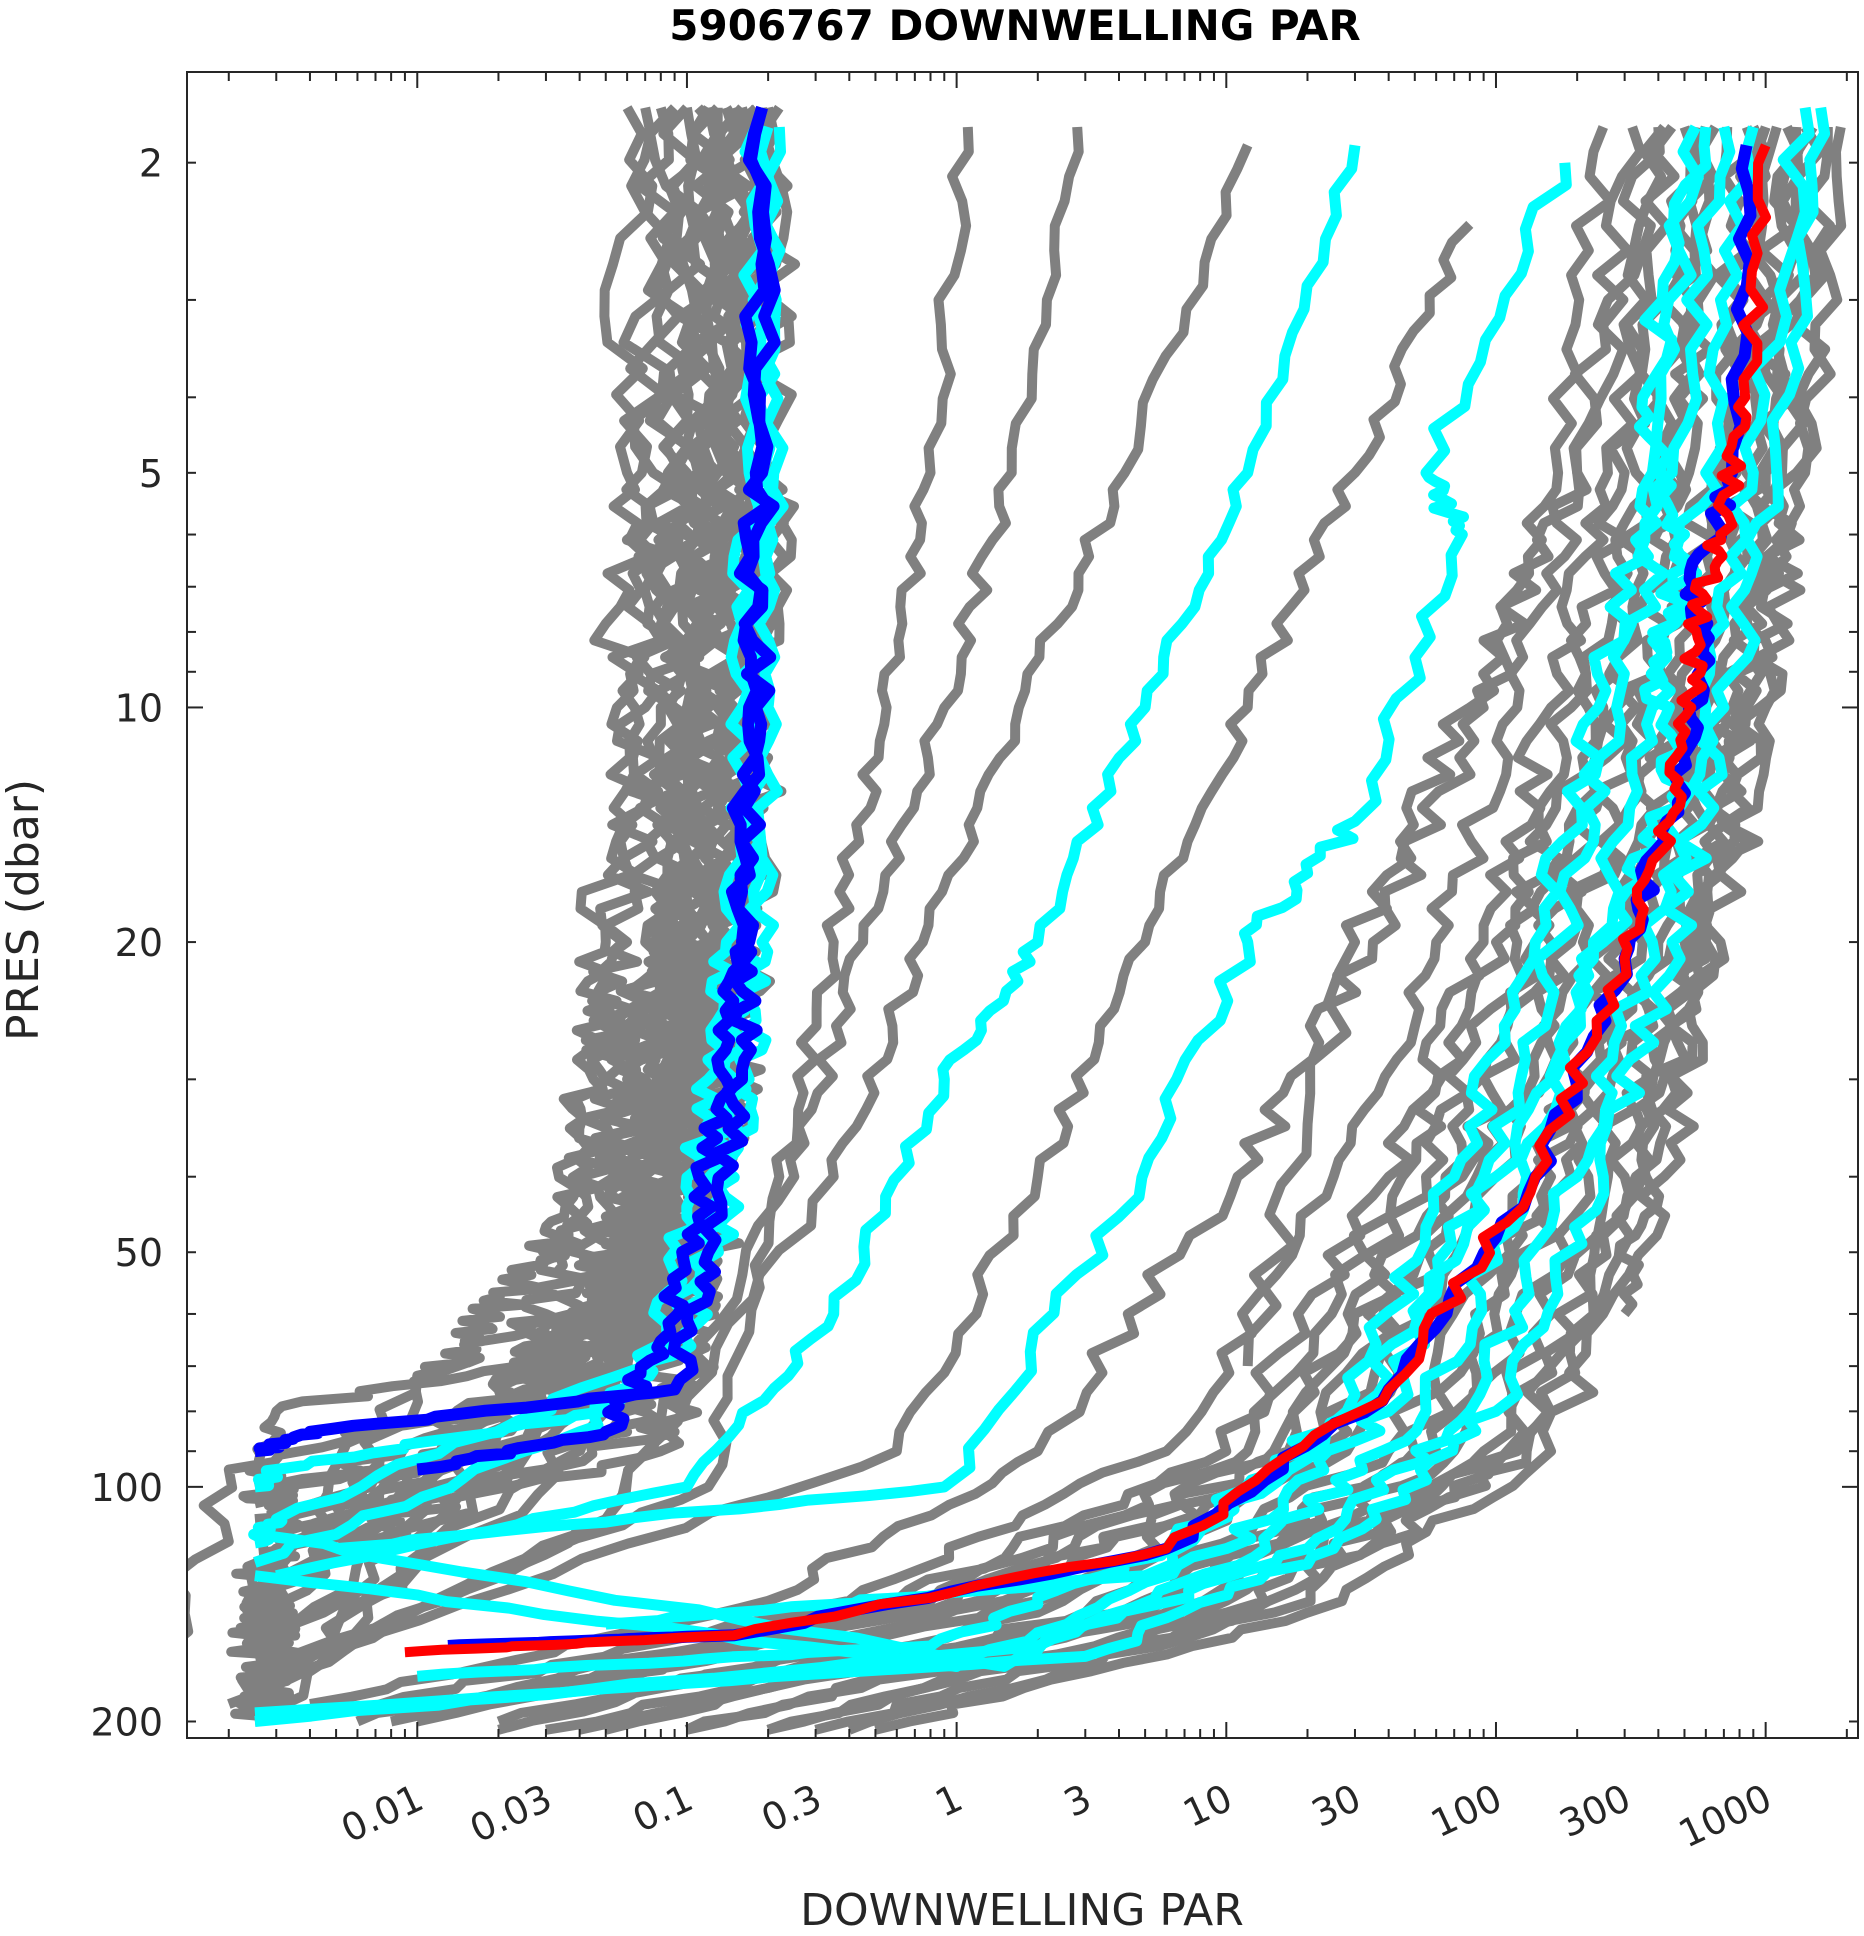 The width and height of the screenshot is (1864, 1936). I want to click on y-tick-label: 5, so click(151, 474).